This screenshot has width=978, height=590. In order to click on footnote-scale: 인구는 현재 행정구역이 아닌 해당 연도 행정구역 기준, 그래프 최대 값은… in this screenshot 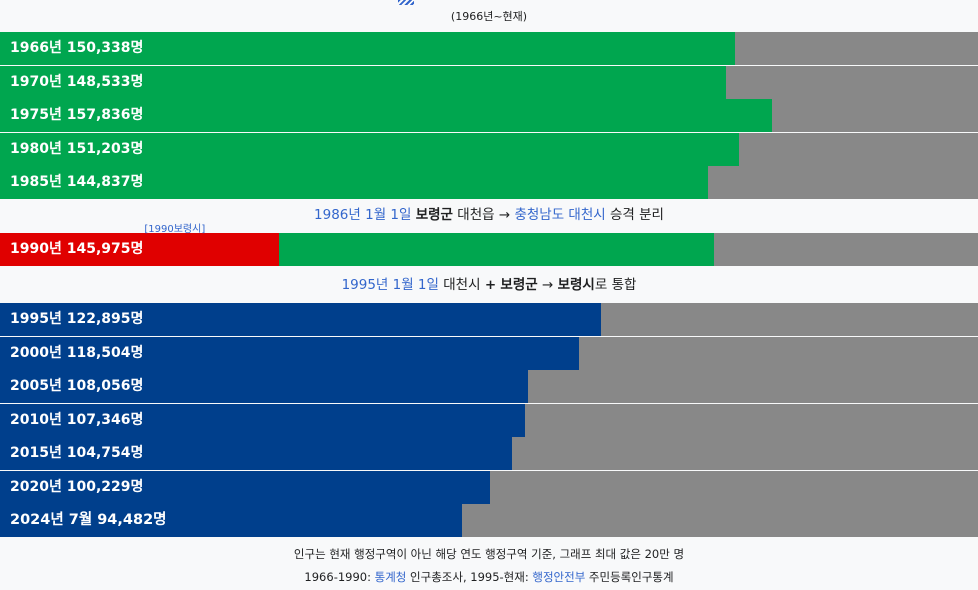, I will do `click(489, 554)`.